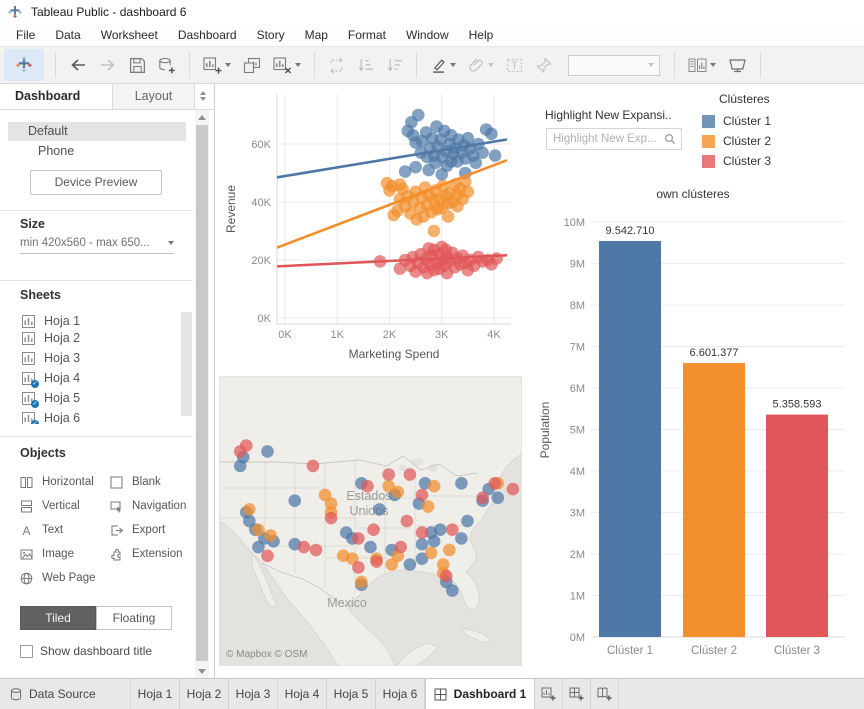 This screenshot has height=709, width=864. Describe the element at coordinates (116, 507) in the screenshot. I see `navigation-icon` at that location.